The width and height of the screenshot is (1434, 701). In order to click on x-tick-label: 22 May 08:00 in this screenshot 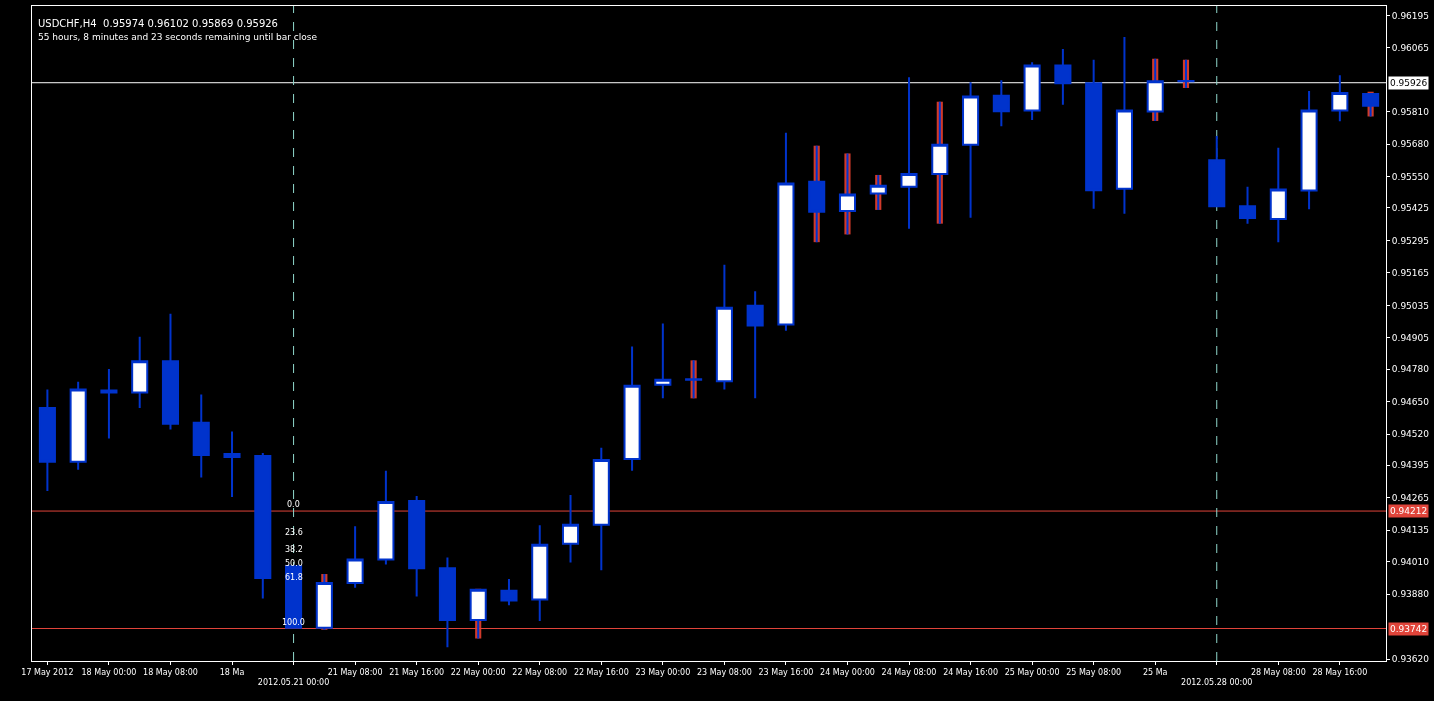, I will do `click(540, 672)`.